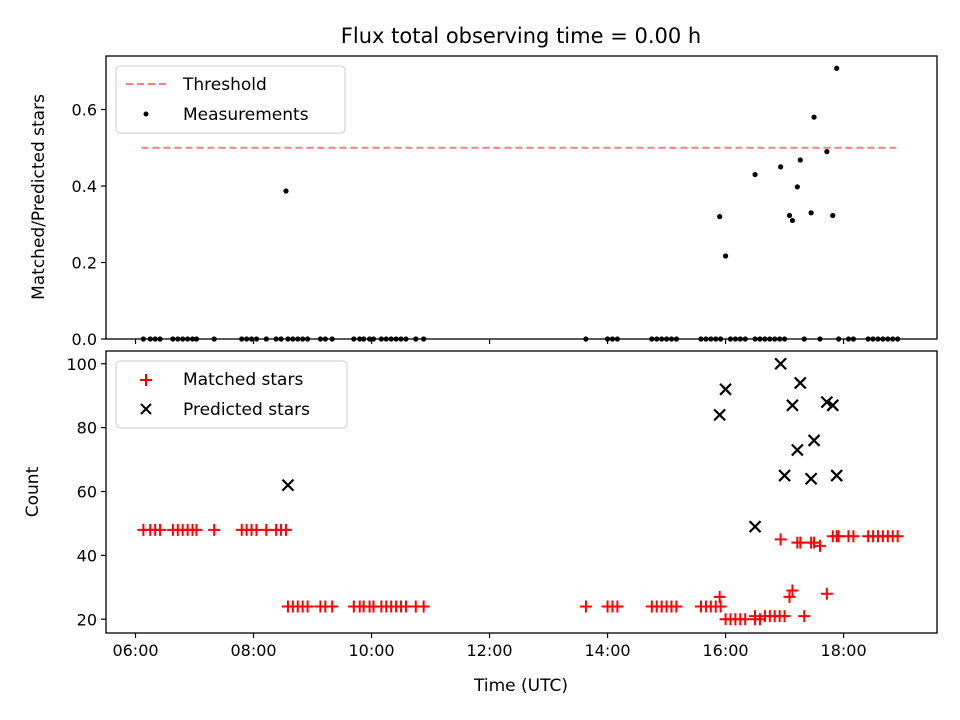 This screenshot has width=960, height=720. I want to click on counts-y-ticks: 20 40 60 80 100, so click(86, 492).